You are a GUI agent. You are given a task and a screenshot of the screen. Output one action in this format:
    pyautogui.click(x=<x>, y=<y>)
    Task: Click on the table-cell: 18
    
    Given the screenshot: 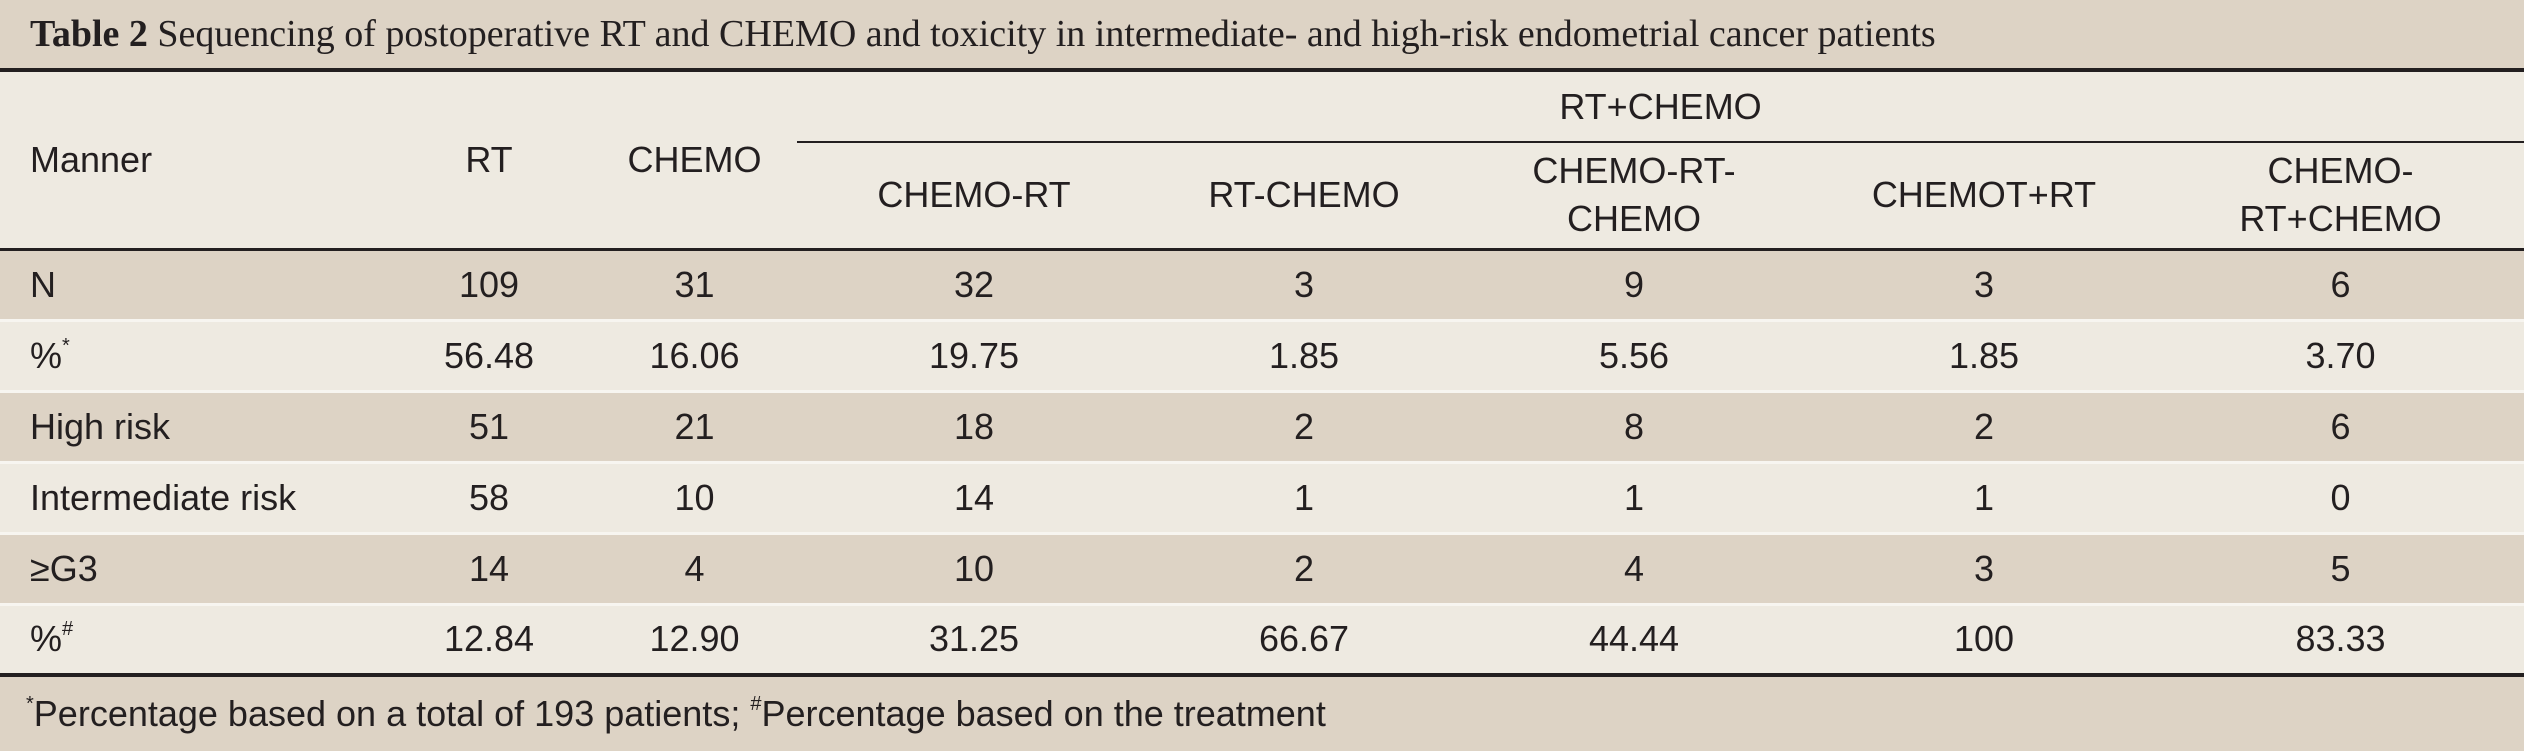 What is the action you would take?
    pyautogui.click(x=974, y=425)
    